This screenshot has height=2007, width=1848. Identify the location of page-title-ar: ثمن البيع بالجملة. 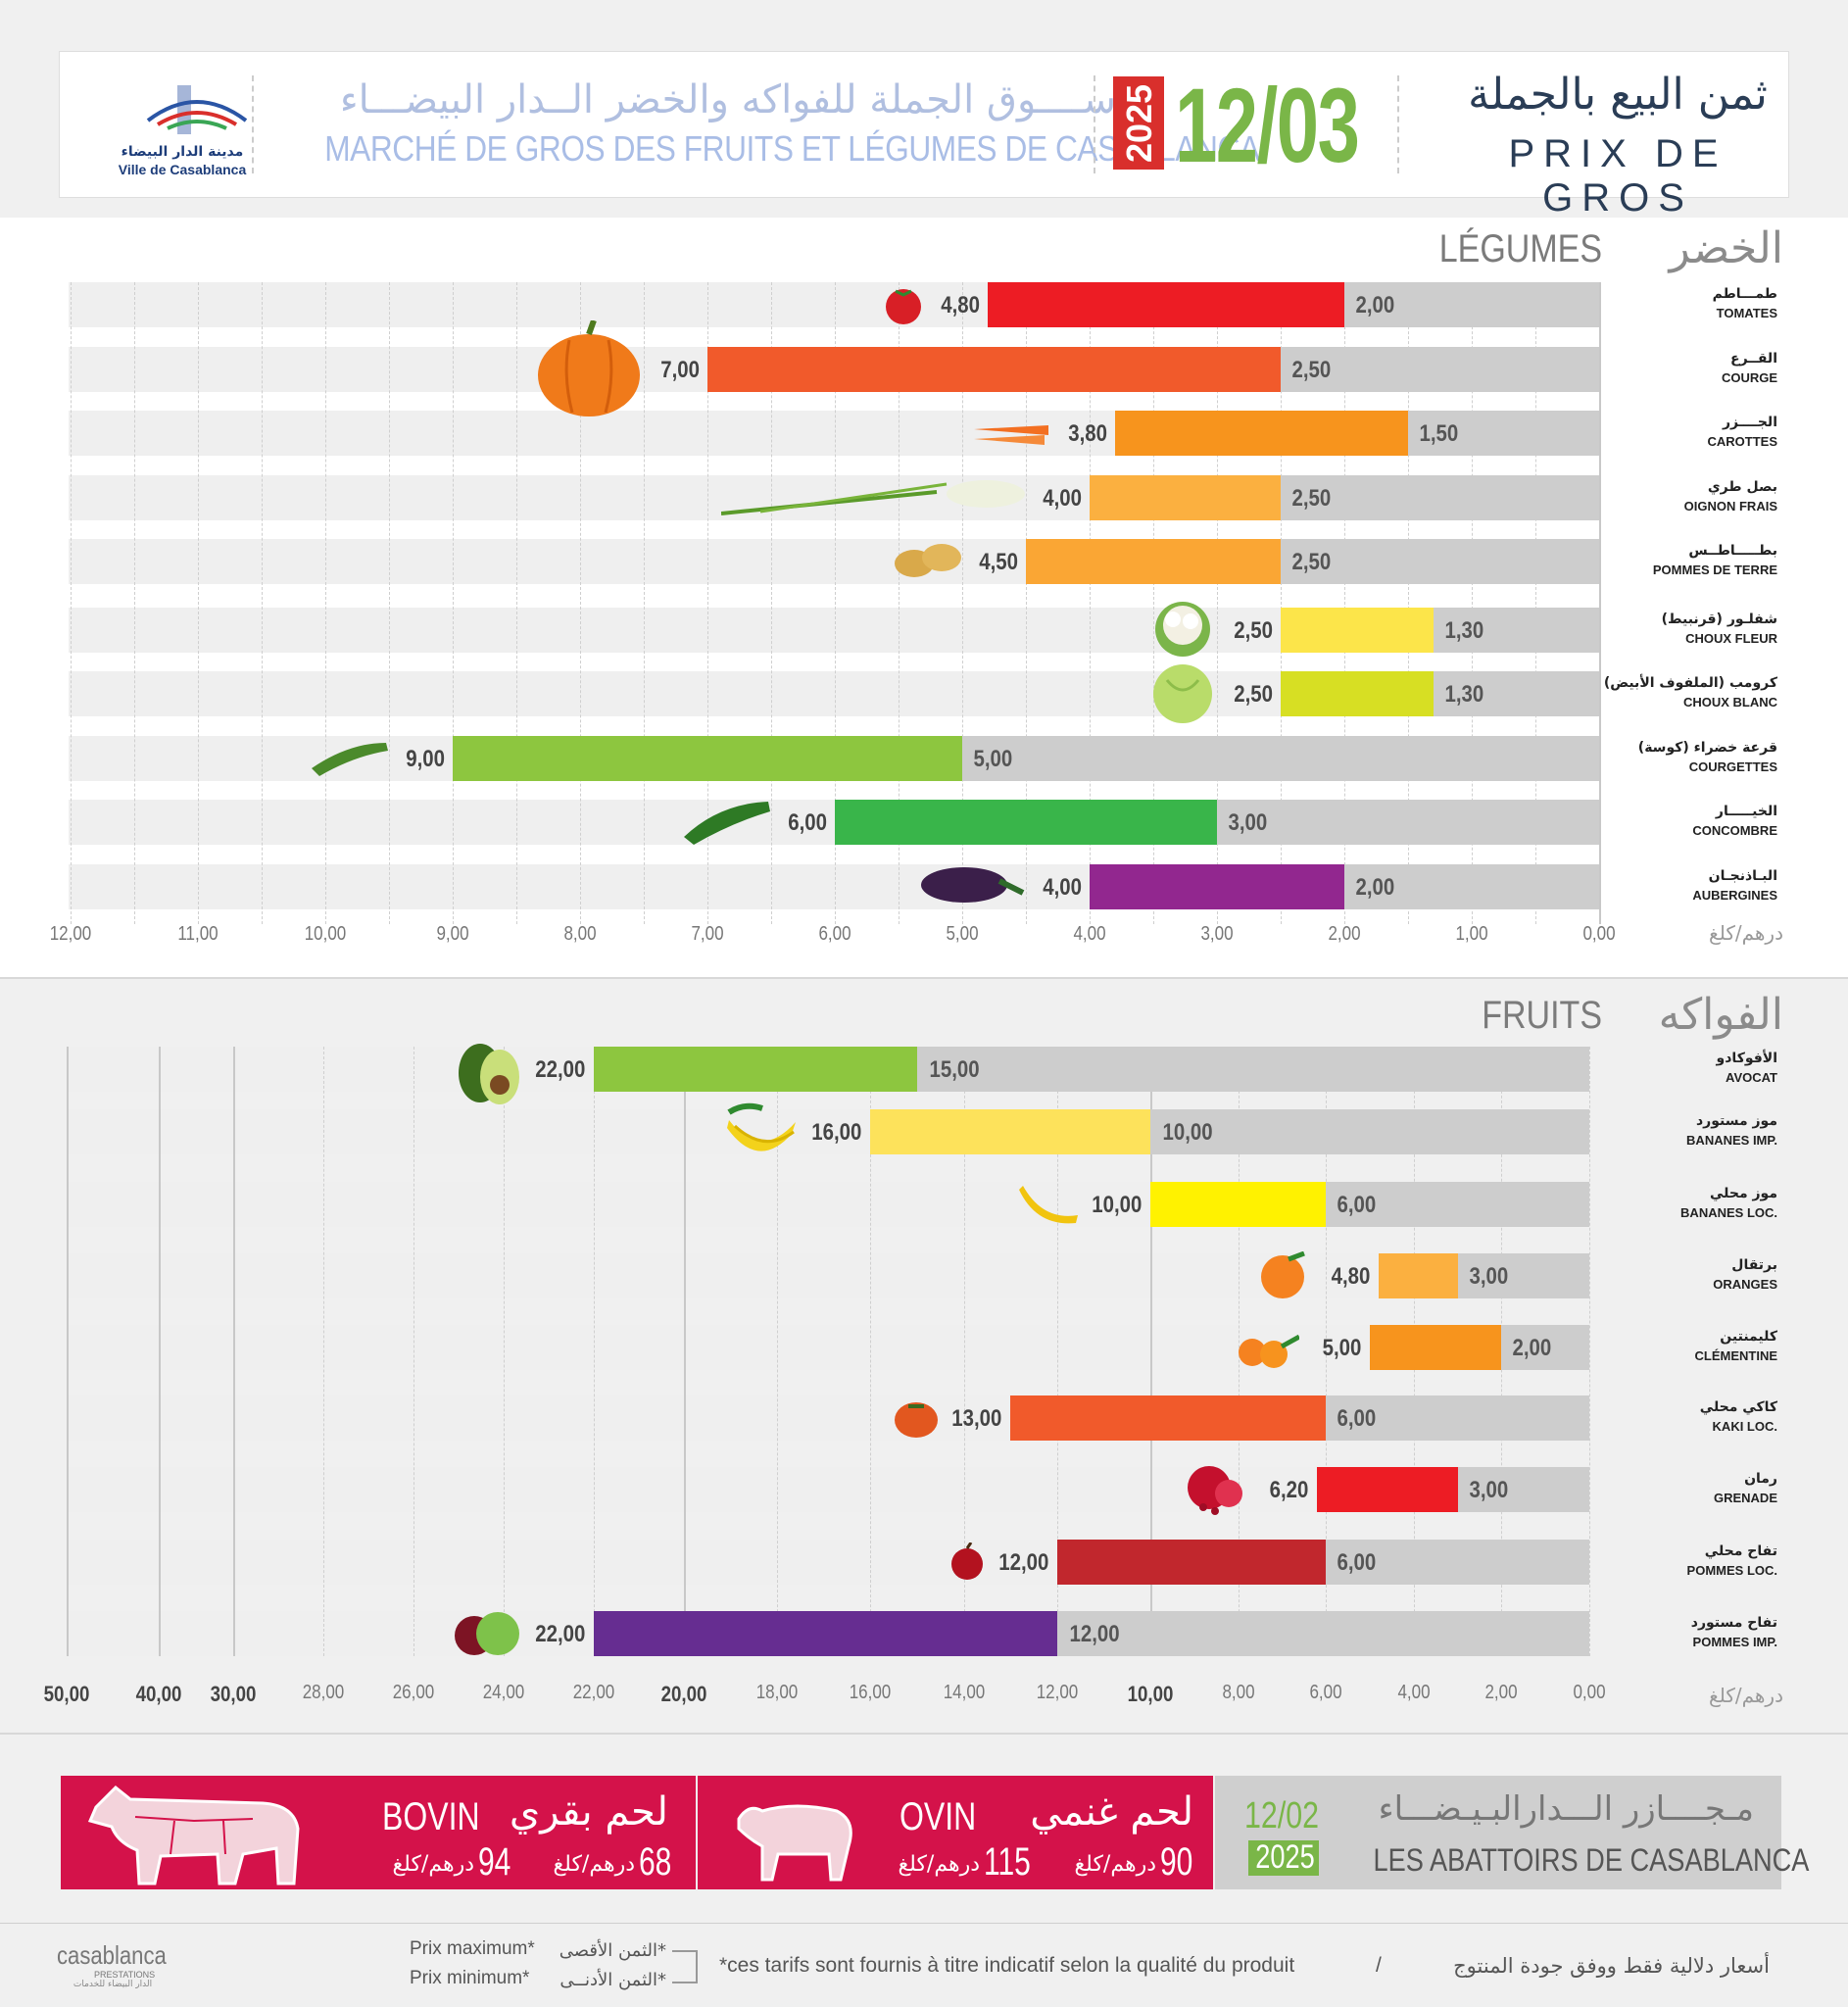
(1618, 95).